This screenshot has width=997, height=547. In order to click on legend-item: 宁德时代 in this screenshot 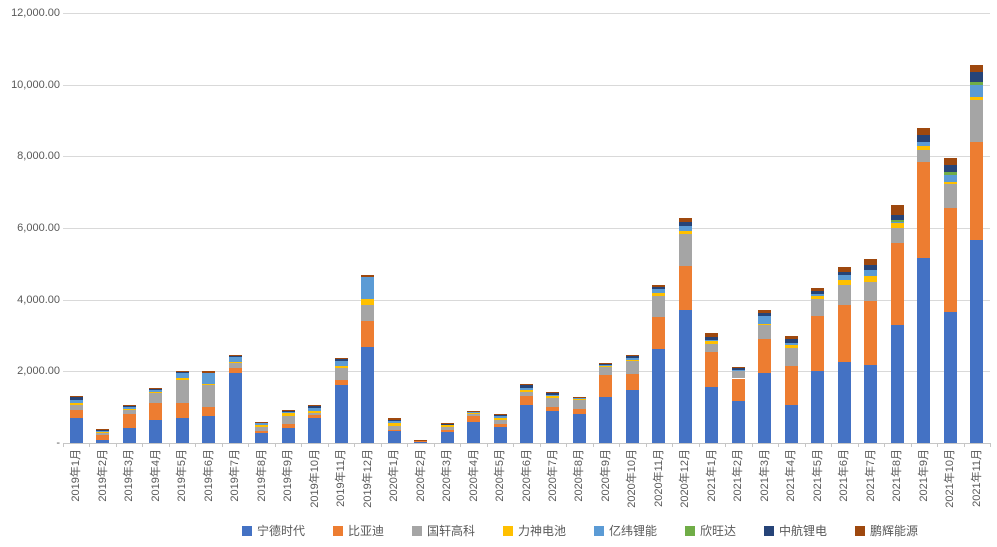, I will do `click(273, 530)`.